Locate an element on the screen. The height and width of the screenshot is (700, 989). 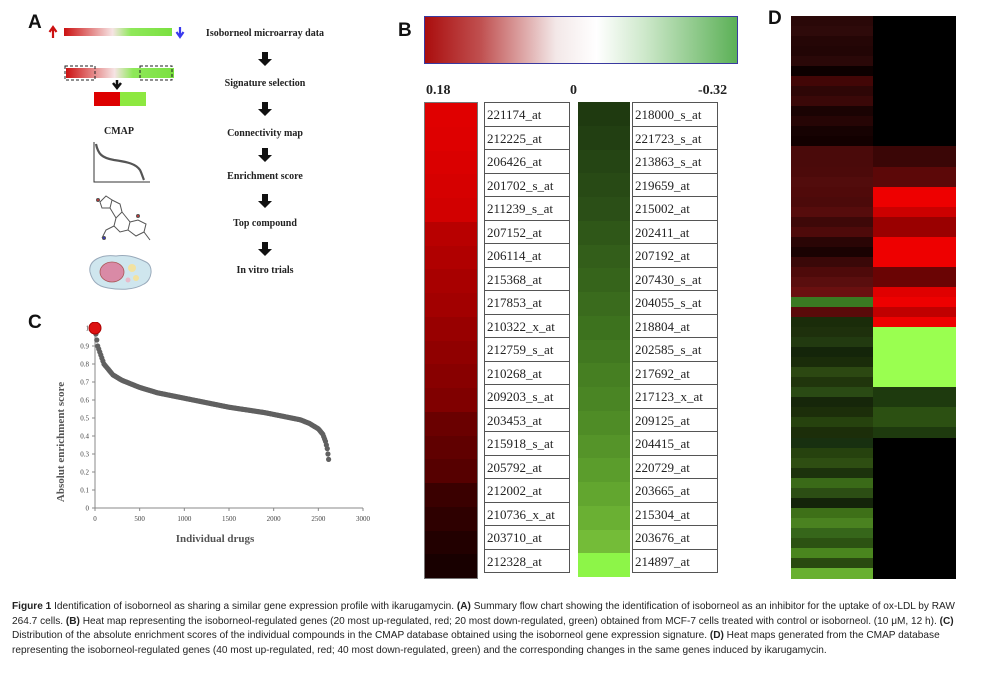
cmap-label: CMAP is located at coordinates (119, 131).